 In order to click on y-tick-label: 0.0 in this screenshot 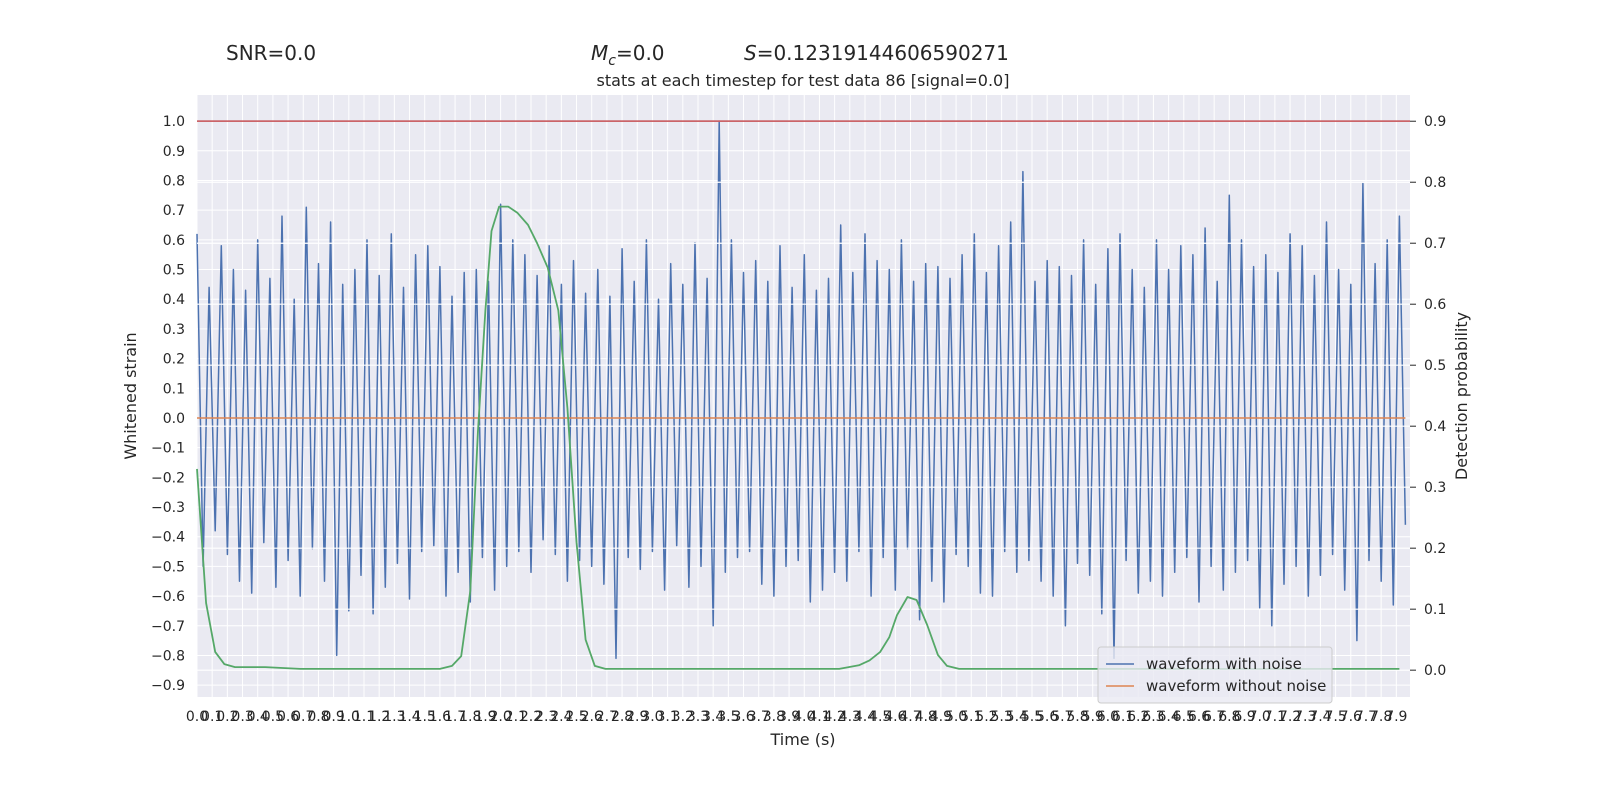, I will do `click(174, 419)`.